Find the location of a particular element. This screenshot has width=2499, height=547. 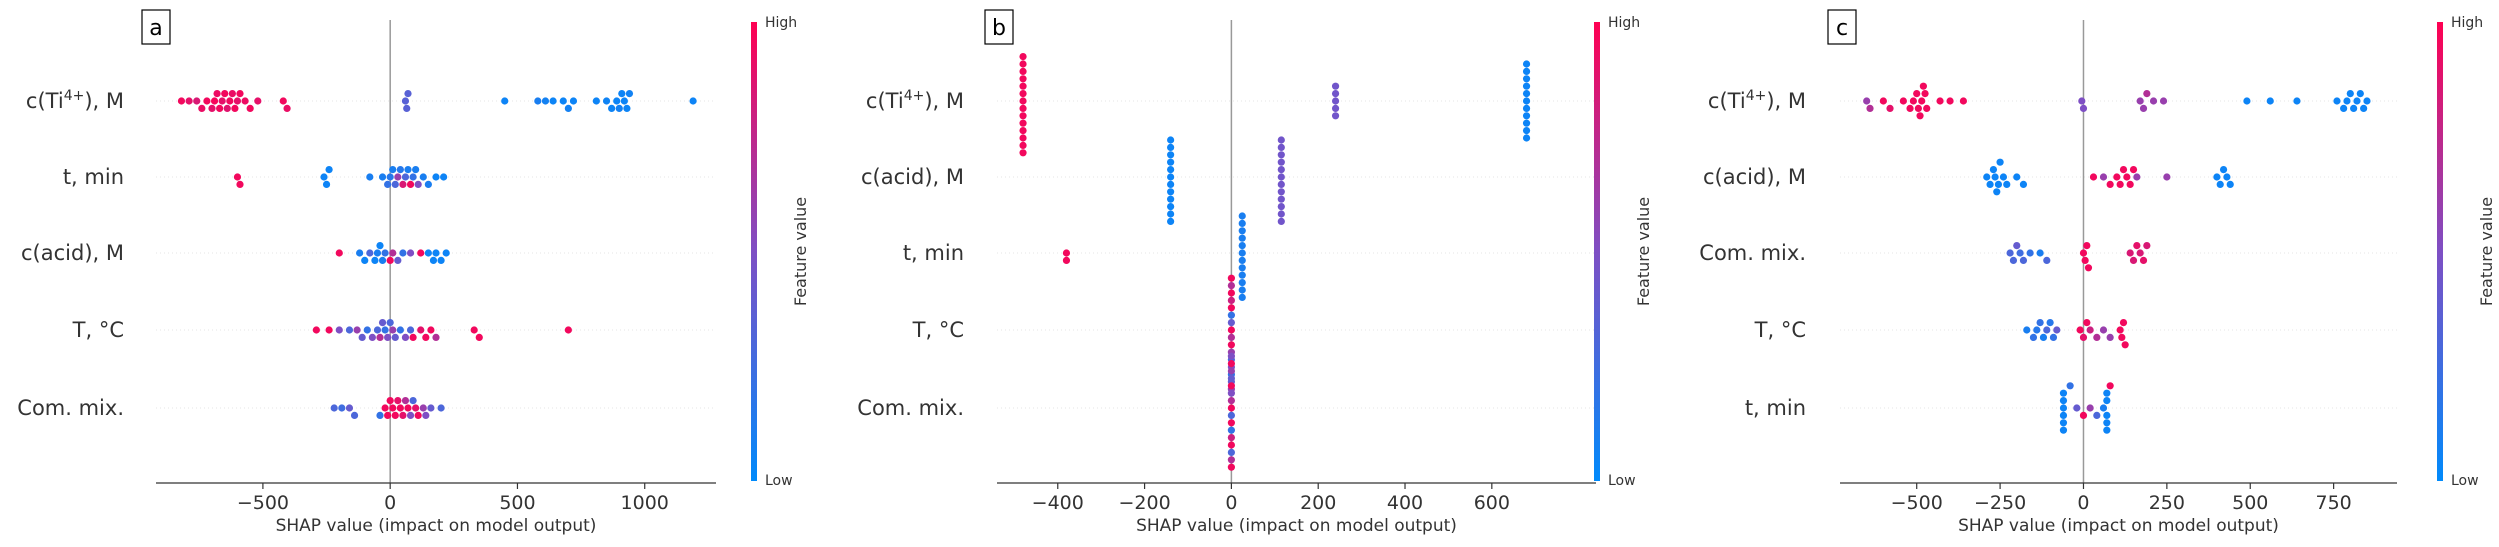

x-tick-label: 500 is located at coordinates (2250, 503).